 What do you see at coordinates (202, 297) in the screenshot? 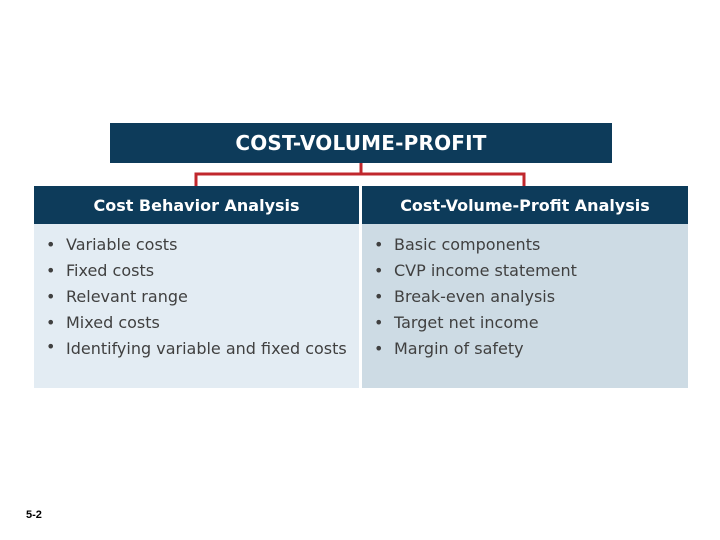
I see `list-item: • Relevant range` at bounding box center [202, 297].